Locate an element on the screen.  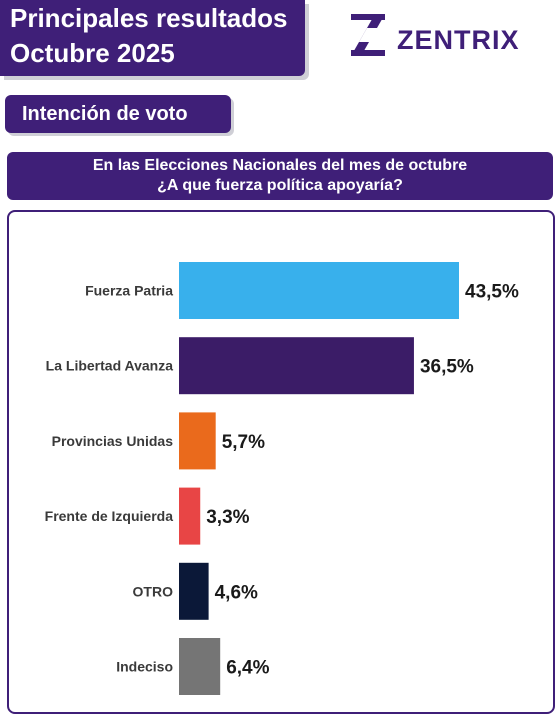
data-label: 6,4% is located at coordinates (247, 668).